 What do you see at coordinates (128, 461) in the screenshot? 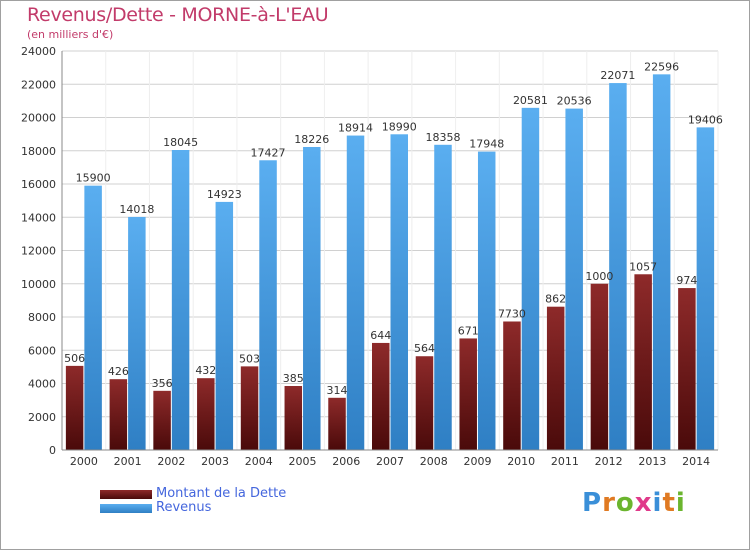
I see `x-tick-label: 2001` at bounding box center [128, 461].